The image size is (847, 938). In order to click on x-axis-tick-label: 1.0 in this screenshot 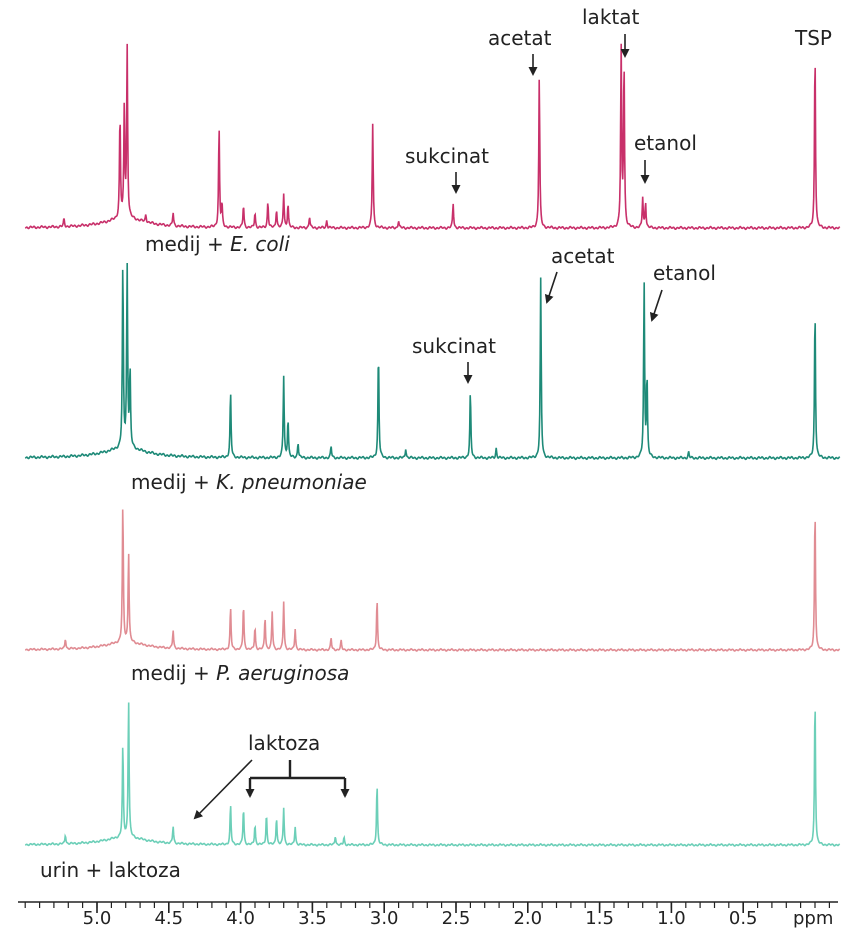, I will do `click(671, 918)`.